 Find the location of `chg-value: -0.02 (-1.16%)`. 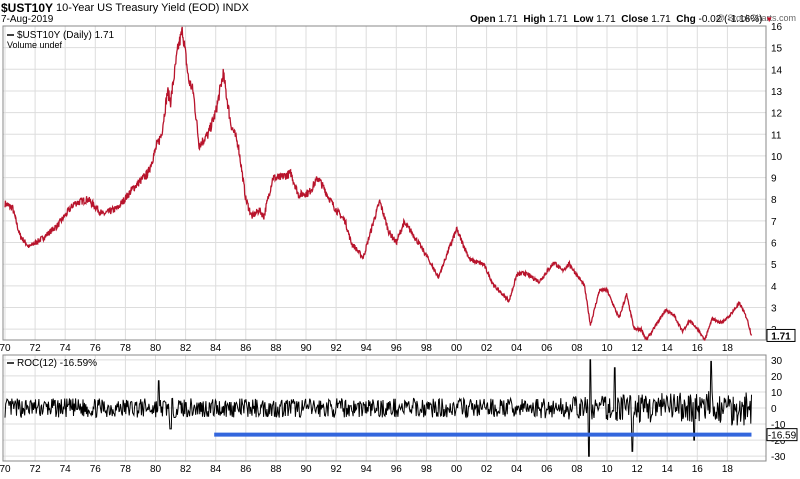

chg-value: -0.02 (-1.16%) is located at coordinates (730, 19).